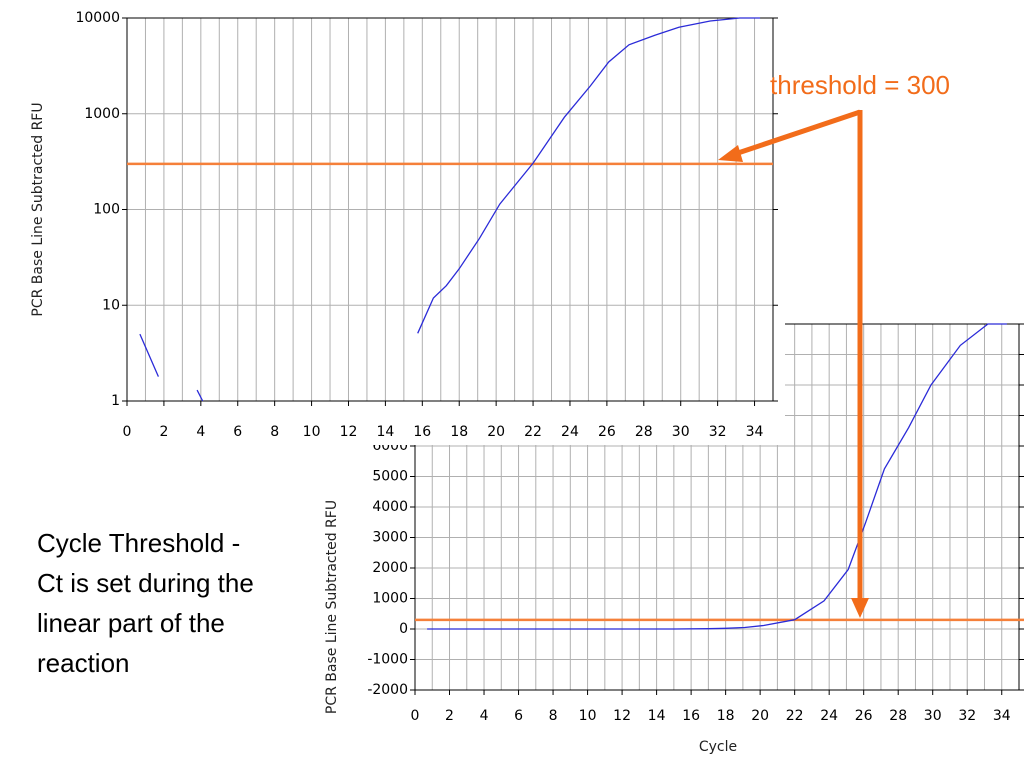  Describe the element at coordinates (83, 663) in the screenshot. I see `note-line: reaction` at that location.